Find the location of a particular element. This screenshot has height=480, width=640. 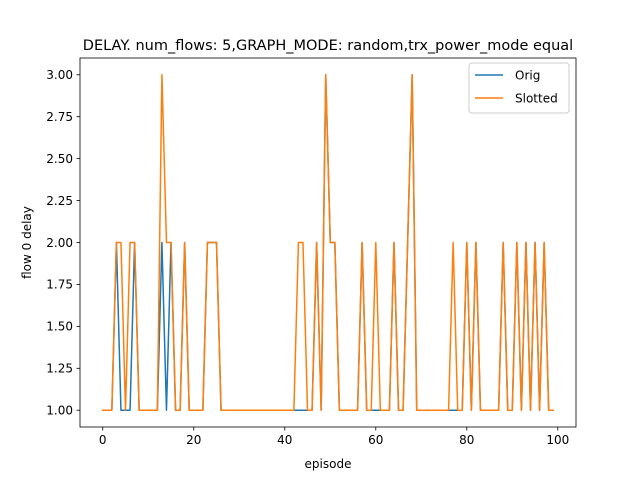

y-tick-label: 1.75 is located at coordinates (59, 285).